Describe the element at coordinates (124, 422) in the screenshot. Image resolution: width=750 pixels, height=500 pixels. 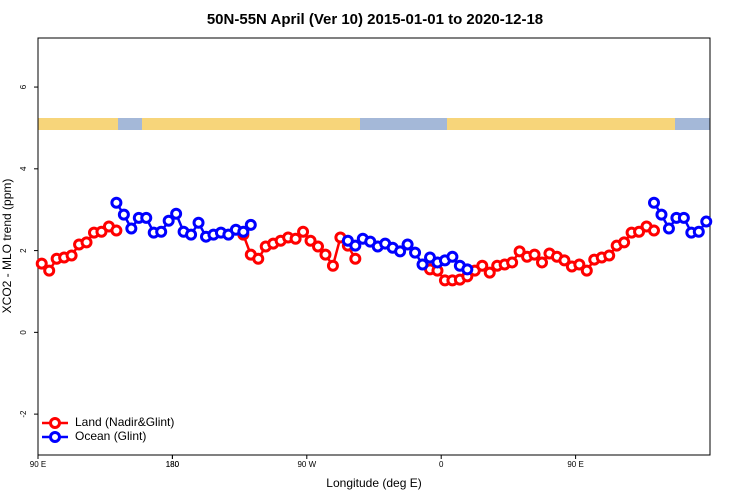
I see `legend-label: Land (Nadir&Glint)` at that location.